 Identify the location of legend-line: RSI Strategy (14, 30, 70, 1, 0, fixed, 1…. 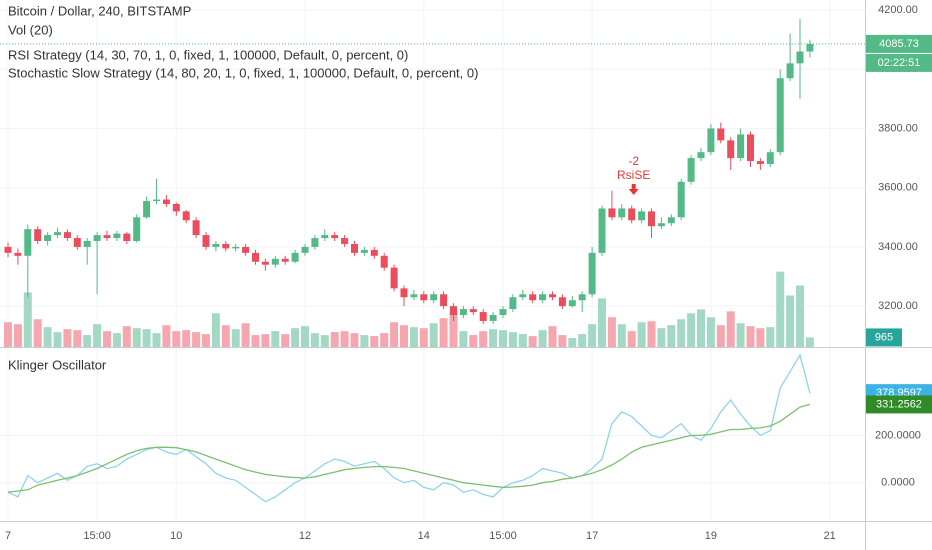
(208, 54).